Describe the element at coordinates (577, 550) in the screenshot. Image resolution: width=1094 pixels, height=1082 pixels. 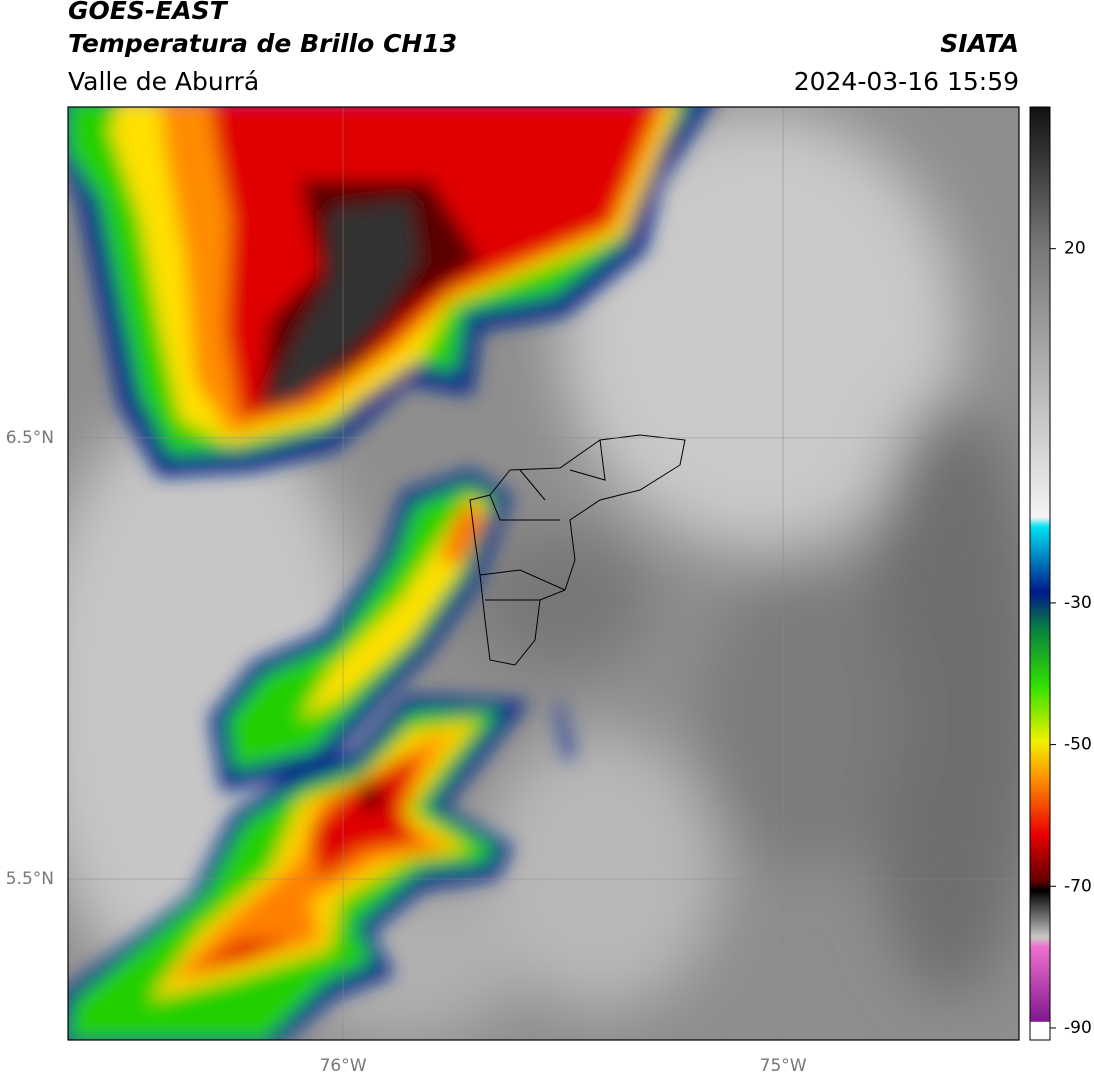
I see `municipal-boundaries` at that location.